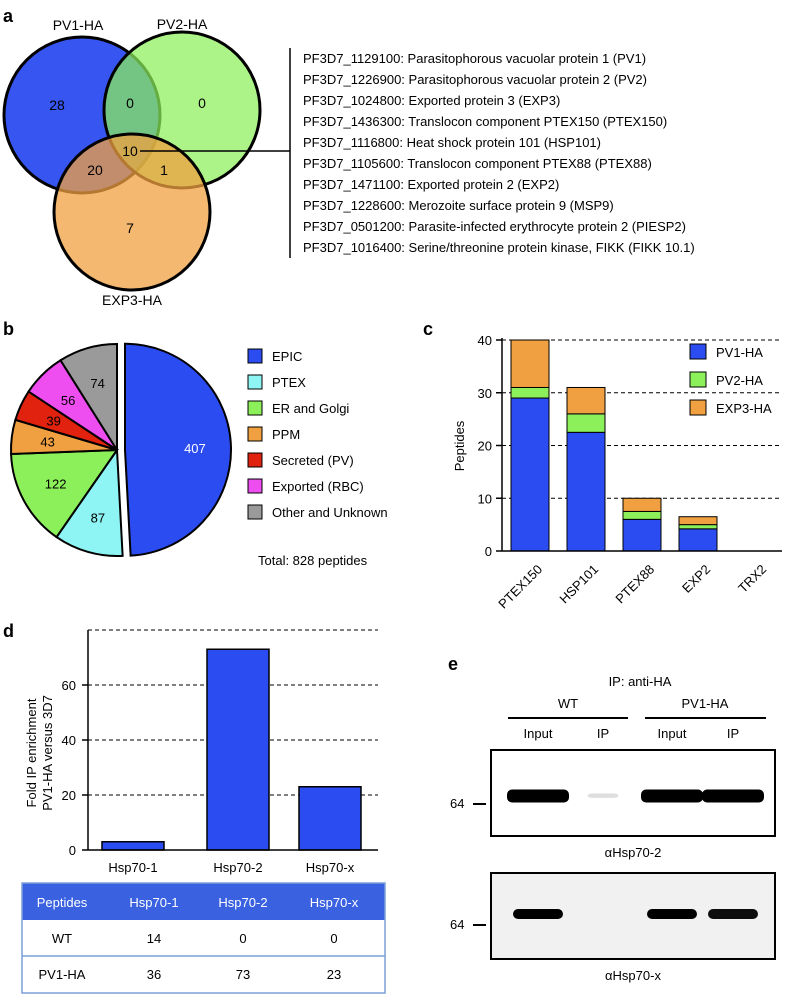 The height and width of the screenshot is (995, 788). I want to click on panel-label-e: e, so click(453, 664).